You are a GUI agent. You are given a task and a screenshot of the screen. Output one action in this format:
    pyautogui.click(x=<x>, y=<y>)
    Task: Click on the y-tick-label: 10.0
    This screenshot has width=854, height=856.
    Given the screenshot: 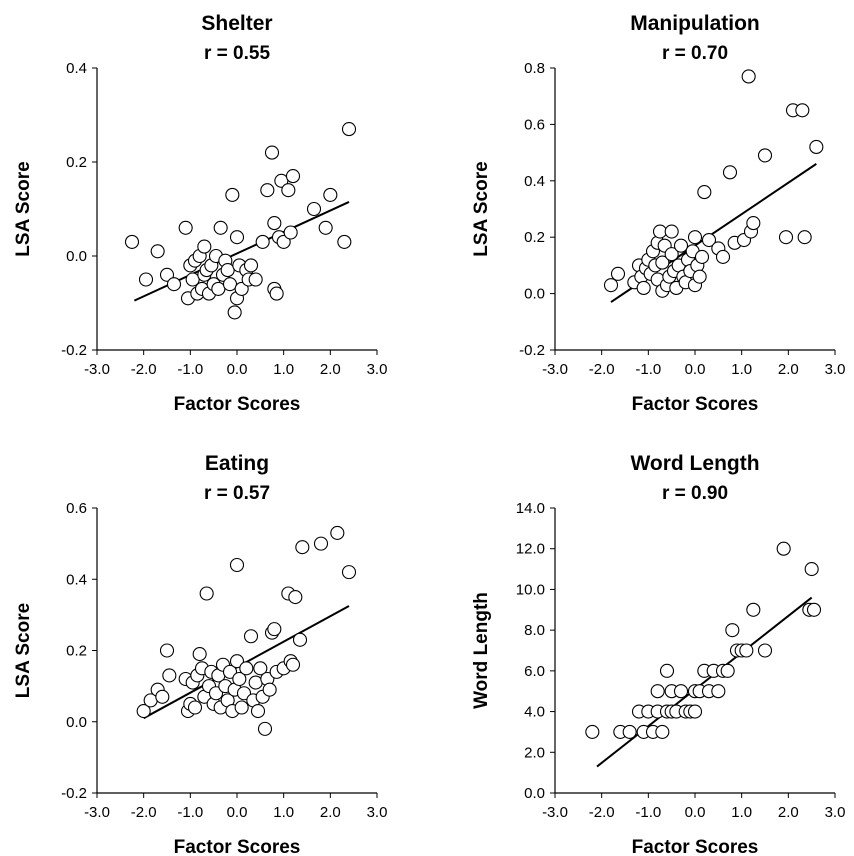 What is the action you would take?
    pyautogui.click(x=530, y=589)
    